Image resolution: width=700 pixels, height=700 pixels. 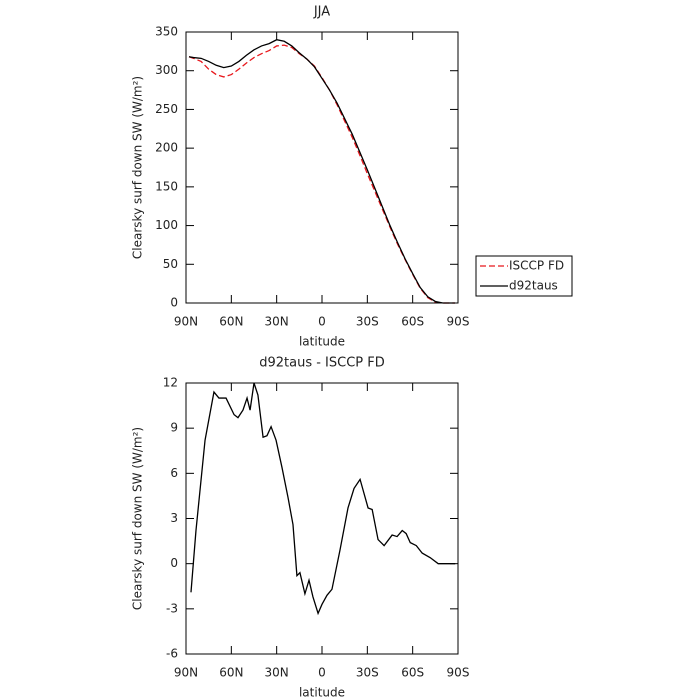 I want to click on y-tick-label: 9, so click(x=174, y=428).